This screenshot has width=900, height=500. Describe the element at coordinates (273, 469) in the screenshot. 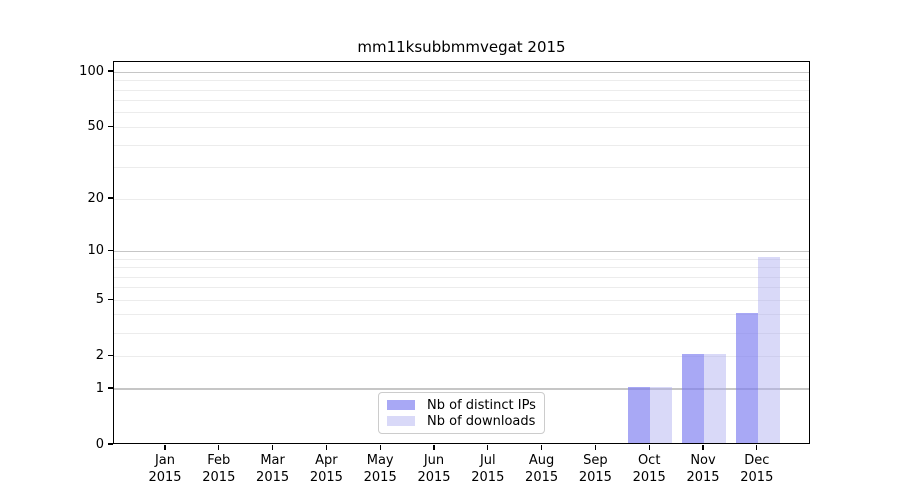

I see `x-tick-label-mar-2015: Mar 2015` at that location.